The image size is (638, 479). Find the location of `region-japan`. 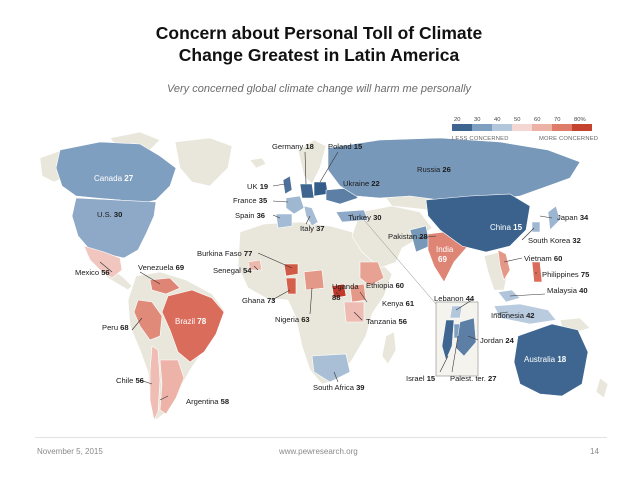

region-japan is located at coordinates (554, 218).